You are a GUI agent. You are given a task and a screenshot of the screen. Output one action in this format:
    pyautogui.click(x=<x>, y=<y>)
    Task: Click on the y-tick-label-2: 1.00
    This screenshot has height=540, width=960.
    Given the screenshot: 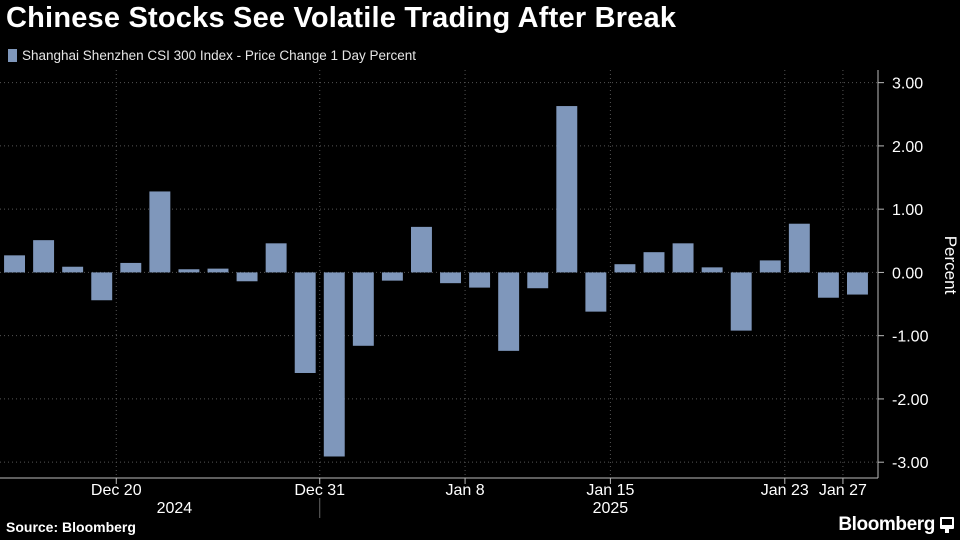 What is the action you would take?
    pyautogui.click(x=907, y=210)
    